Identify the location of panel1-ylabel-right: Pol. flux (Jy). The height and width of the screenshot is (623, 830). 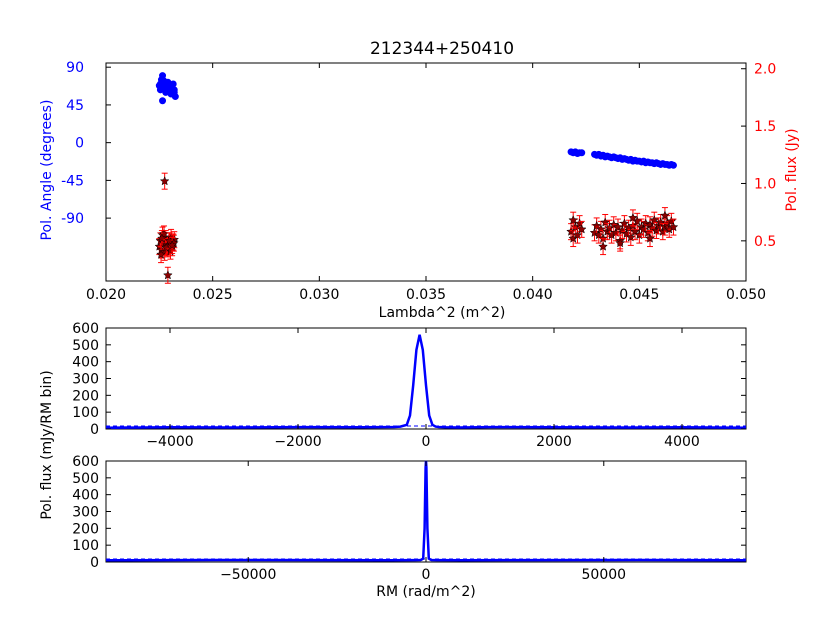
(792, 169).